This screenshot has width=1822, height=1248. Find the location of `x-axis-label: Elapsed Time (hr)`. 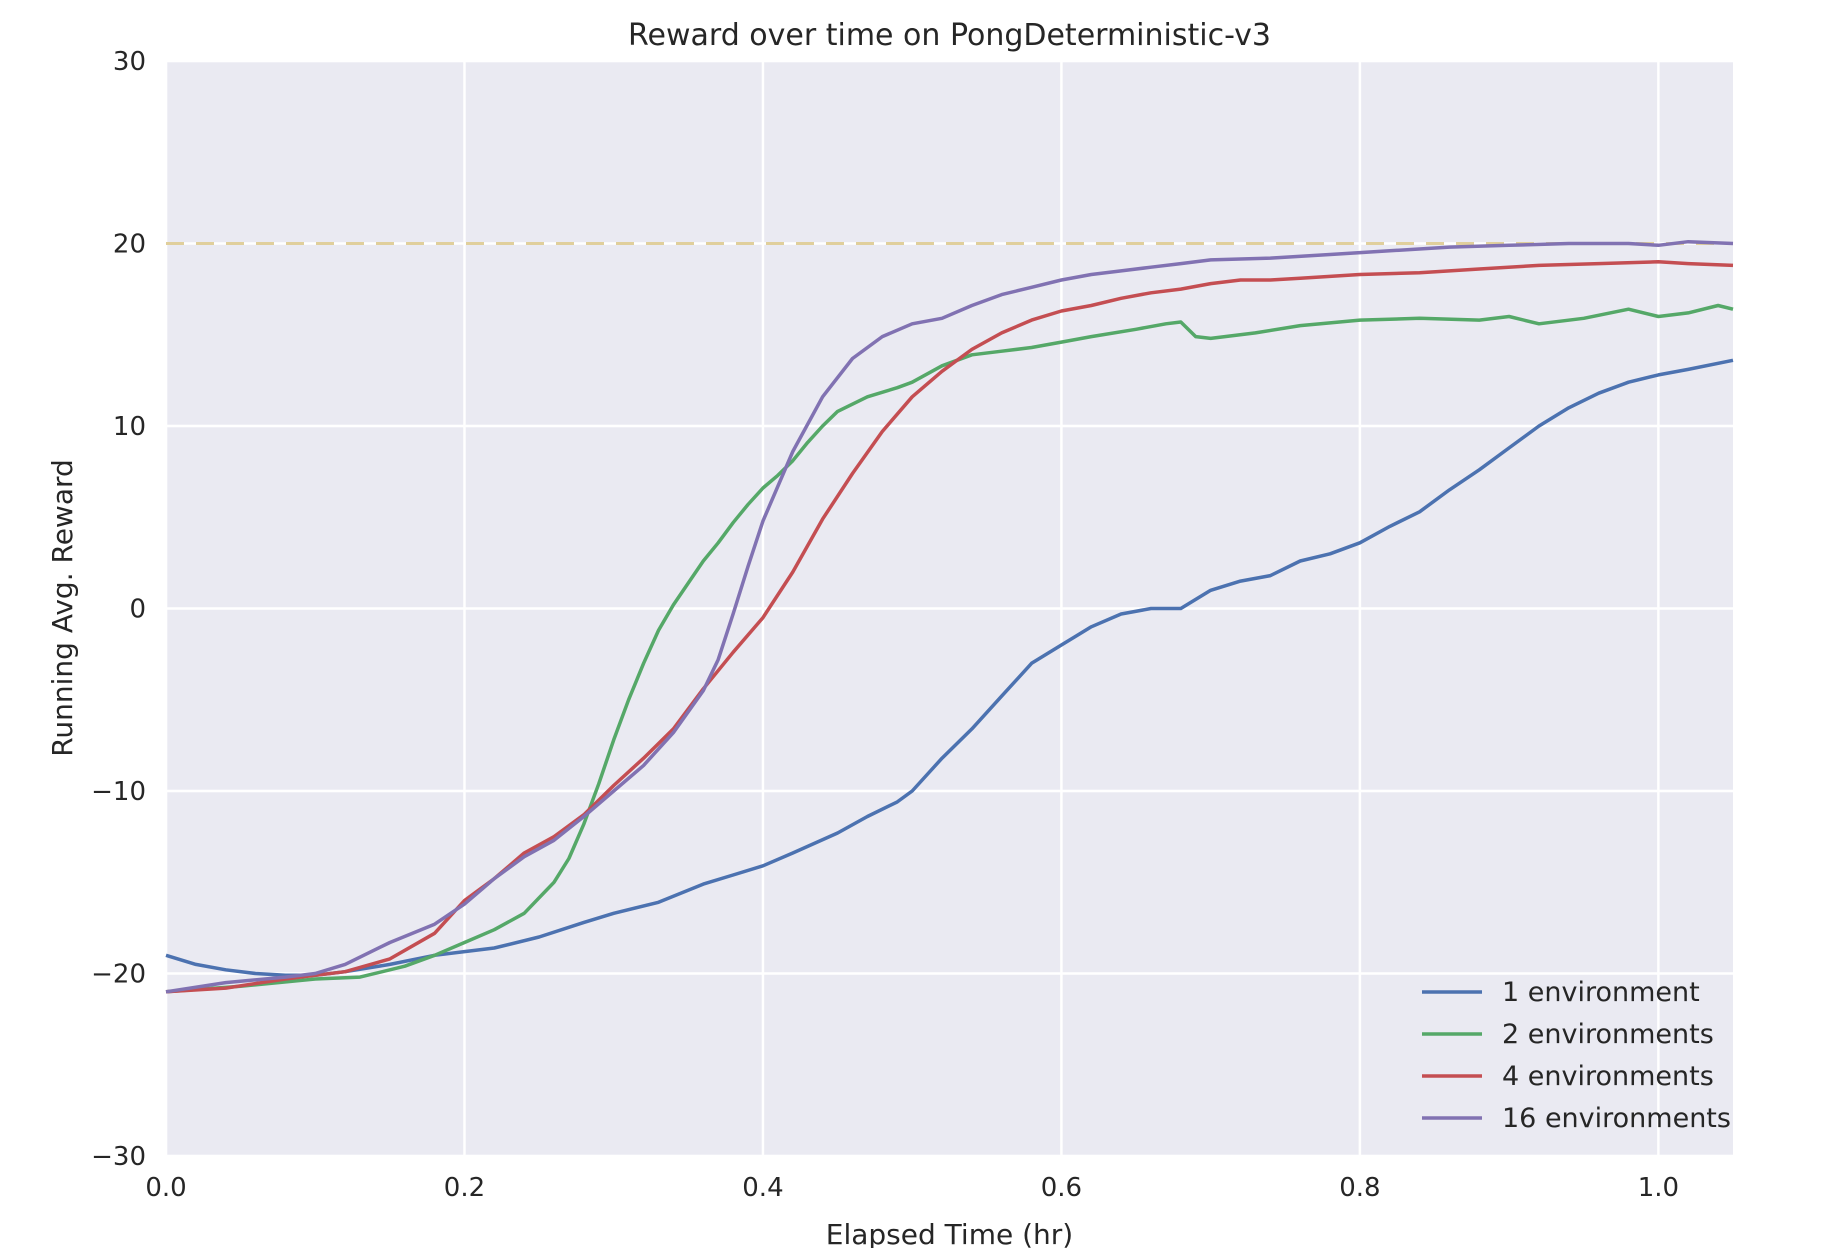

x-axis-label: Elapsed Time (hr) is located at coordinates (949, 1233).